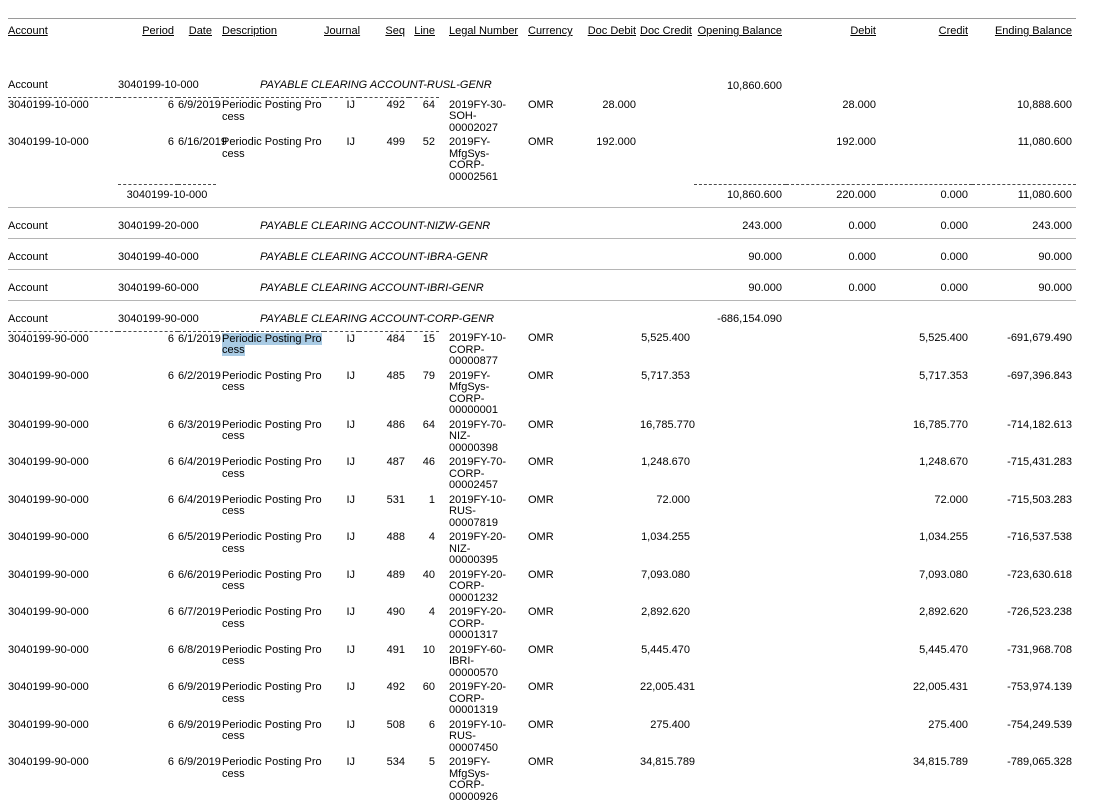 This screenshot has width=1104, height=804. What do you see at coordinates (395, 762) in the screenshot?
I see `cell-seq: 534` at bounding box center [395, 762].